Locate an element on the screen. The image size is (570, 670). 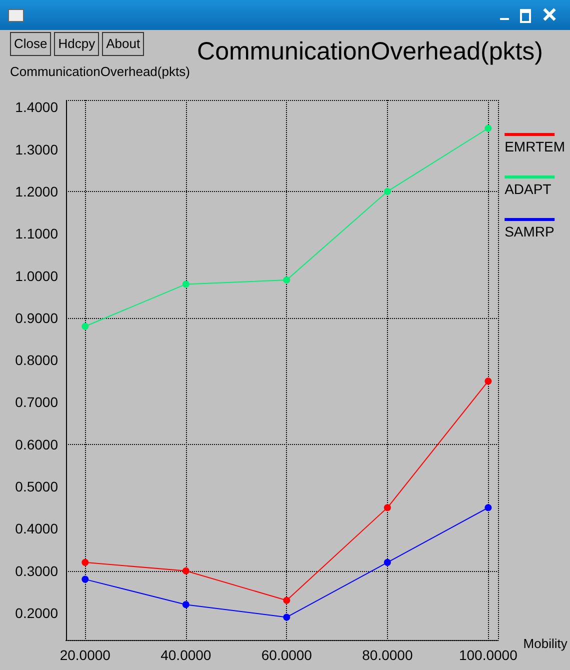
chart-title: CommunicationOverhead(pkts) is located at coordinates (370, 52).